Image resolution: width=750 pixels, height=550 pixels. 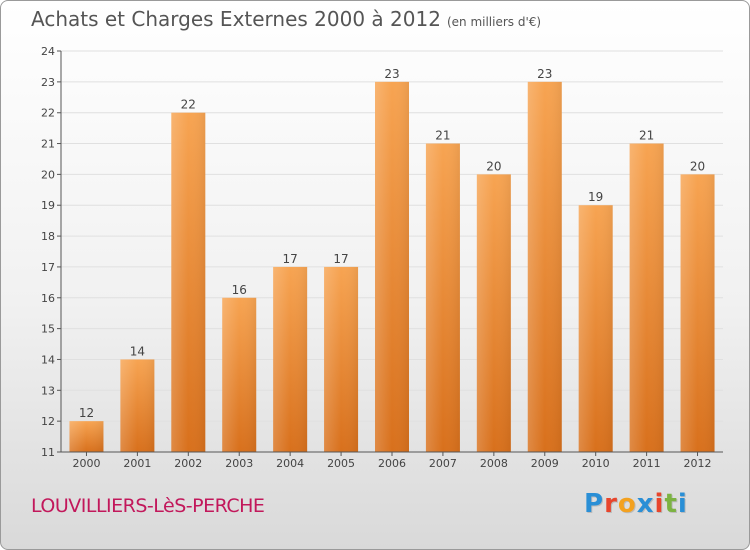 I want to click on x-tick-label: 2011, so click(x=647, y=463).